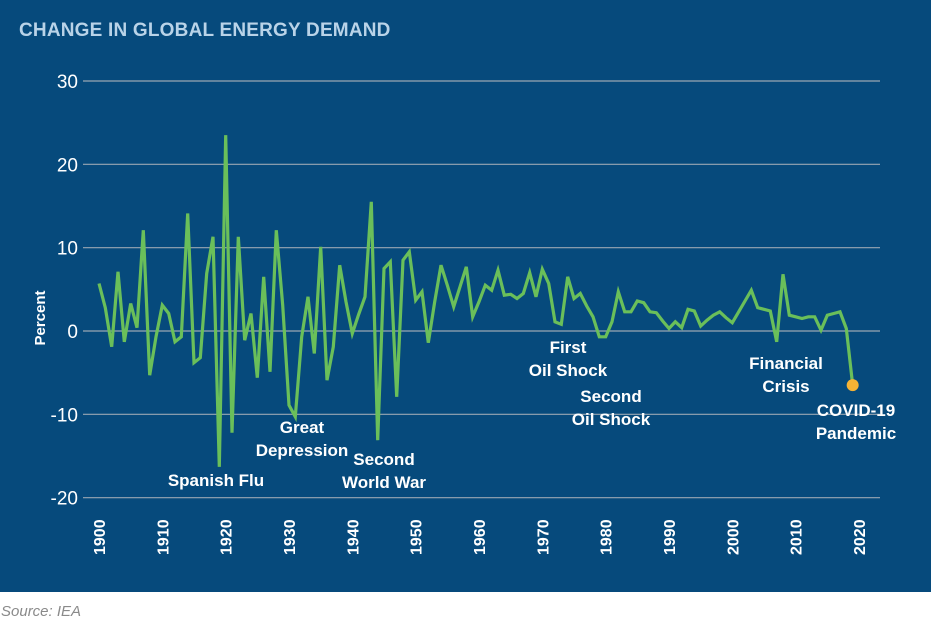 The width and height of the screenshot is (931, 630). I want to click on annotation-first-oil-shock-2: Oil Shock, so click(568, 370).